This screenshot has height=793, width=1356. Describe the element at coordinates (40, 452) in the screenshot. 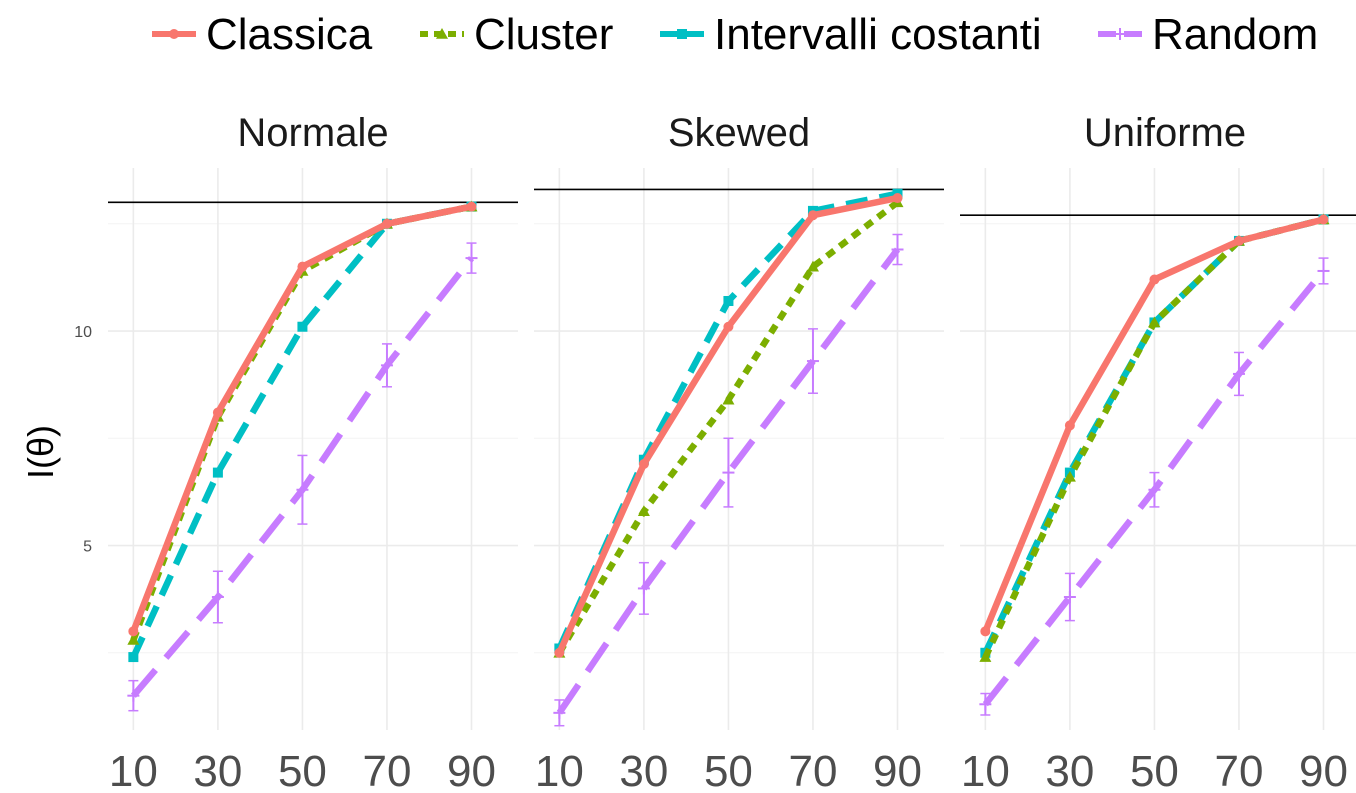

I see `y-axis-title: I(θ)` at that location.